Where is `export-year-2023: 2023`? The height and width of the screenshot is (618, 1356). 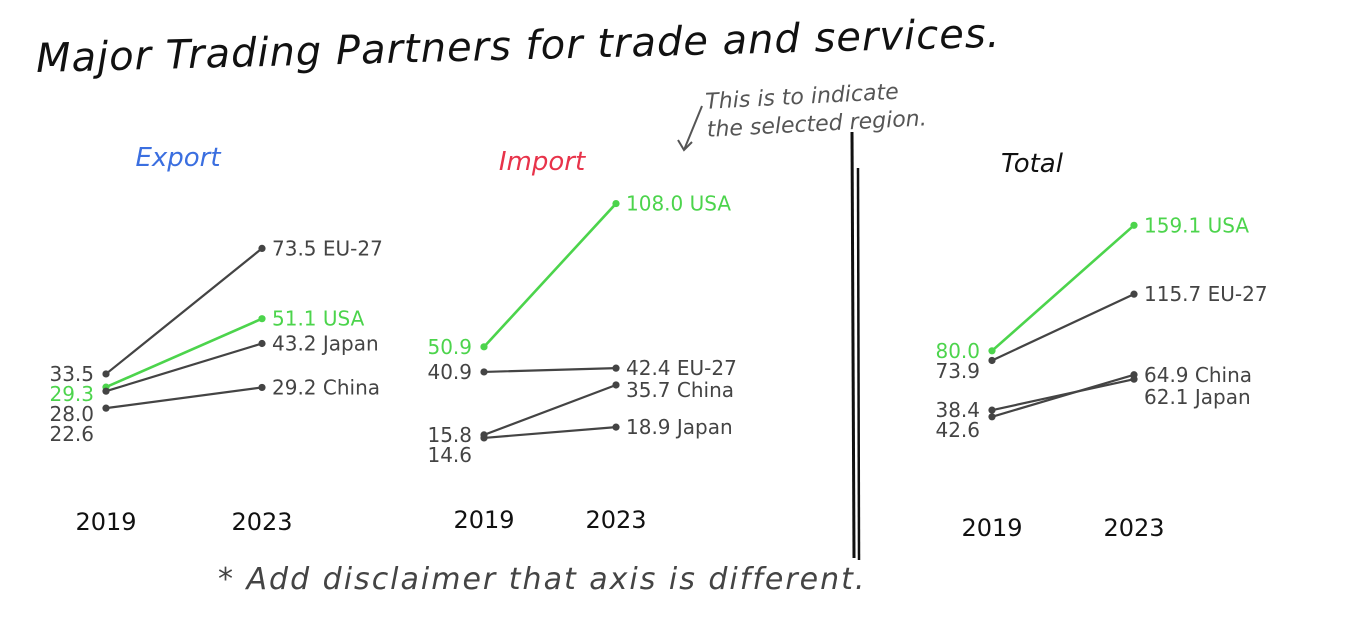 export-year-2023: 2023 is located at coordinates (261, 522).